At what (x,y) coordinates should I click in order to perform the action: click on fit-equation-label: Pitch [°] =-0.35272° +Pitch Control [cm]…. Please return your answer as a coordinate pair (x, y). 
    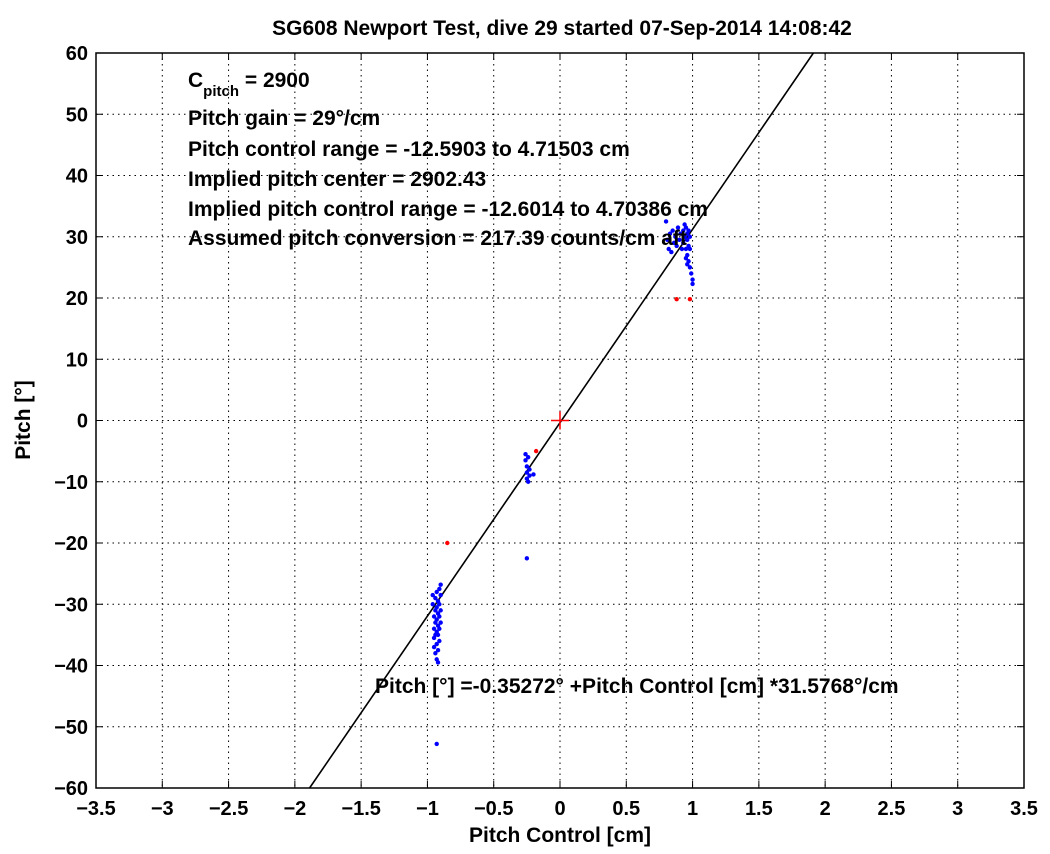
    Looking at the image, I should click on (637, 686).